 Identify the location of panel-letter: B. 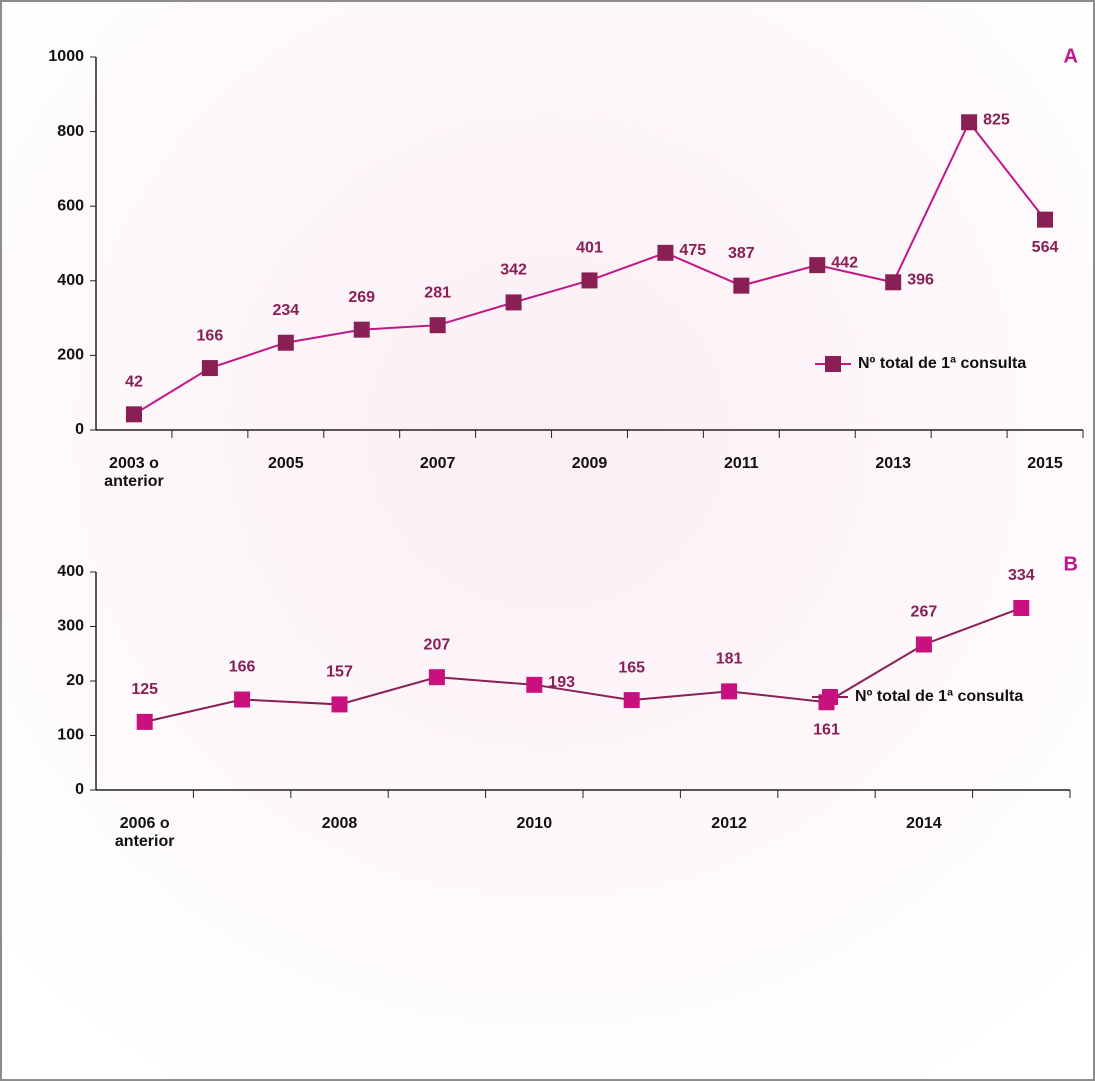
(1071, 564).